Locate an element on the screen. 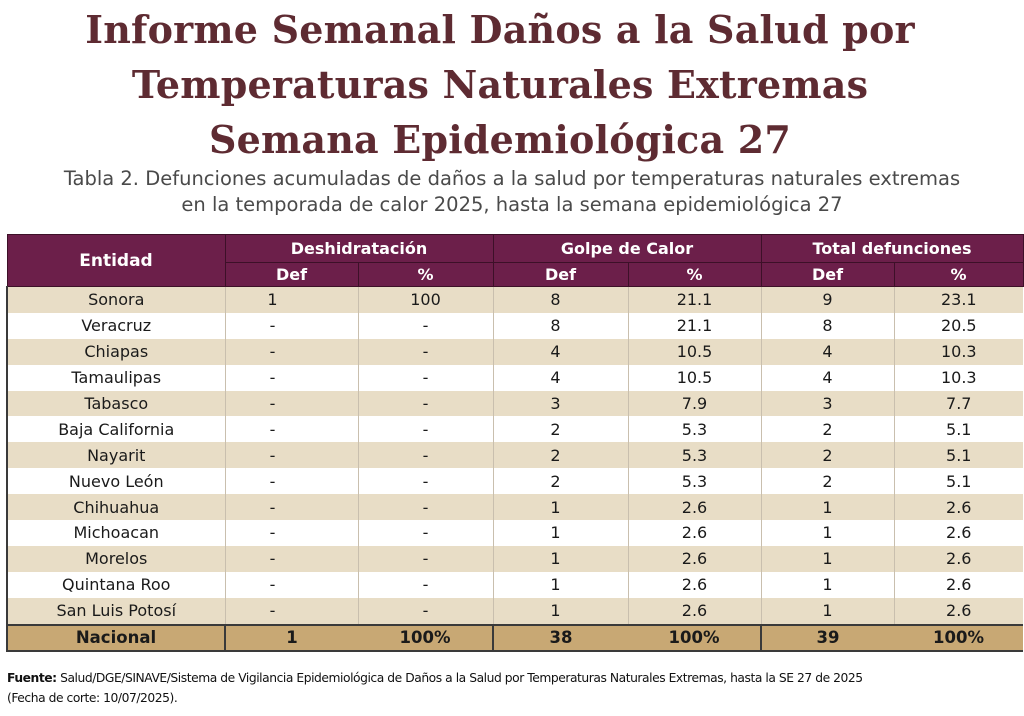 Image resolution: width=1024 pixels, height=716 pixels. table-row: San Luis Potosí - -1 2.6 1 2.6 is located at coordinates (515, 611).